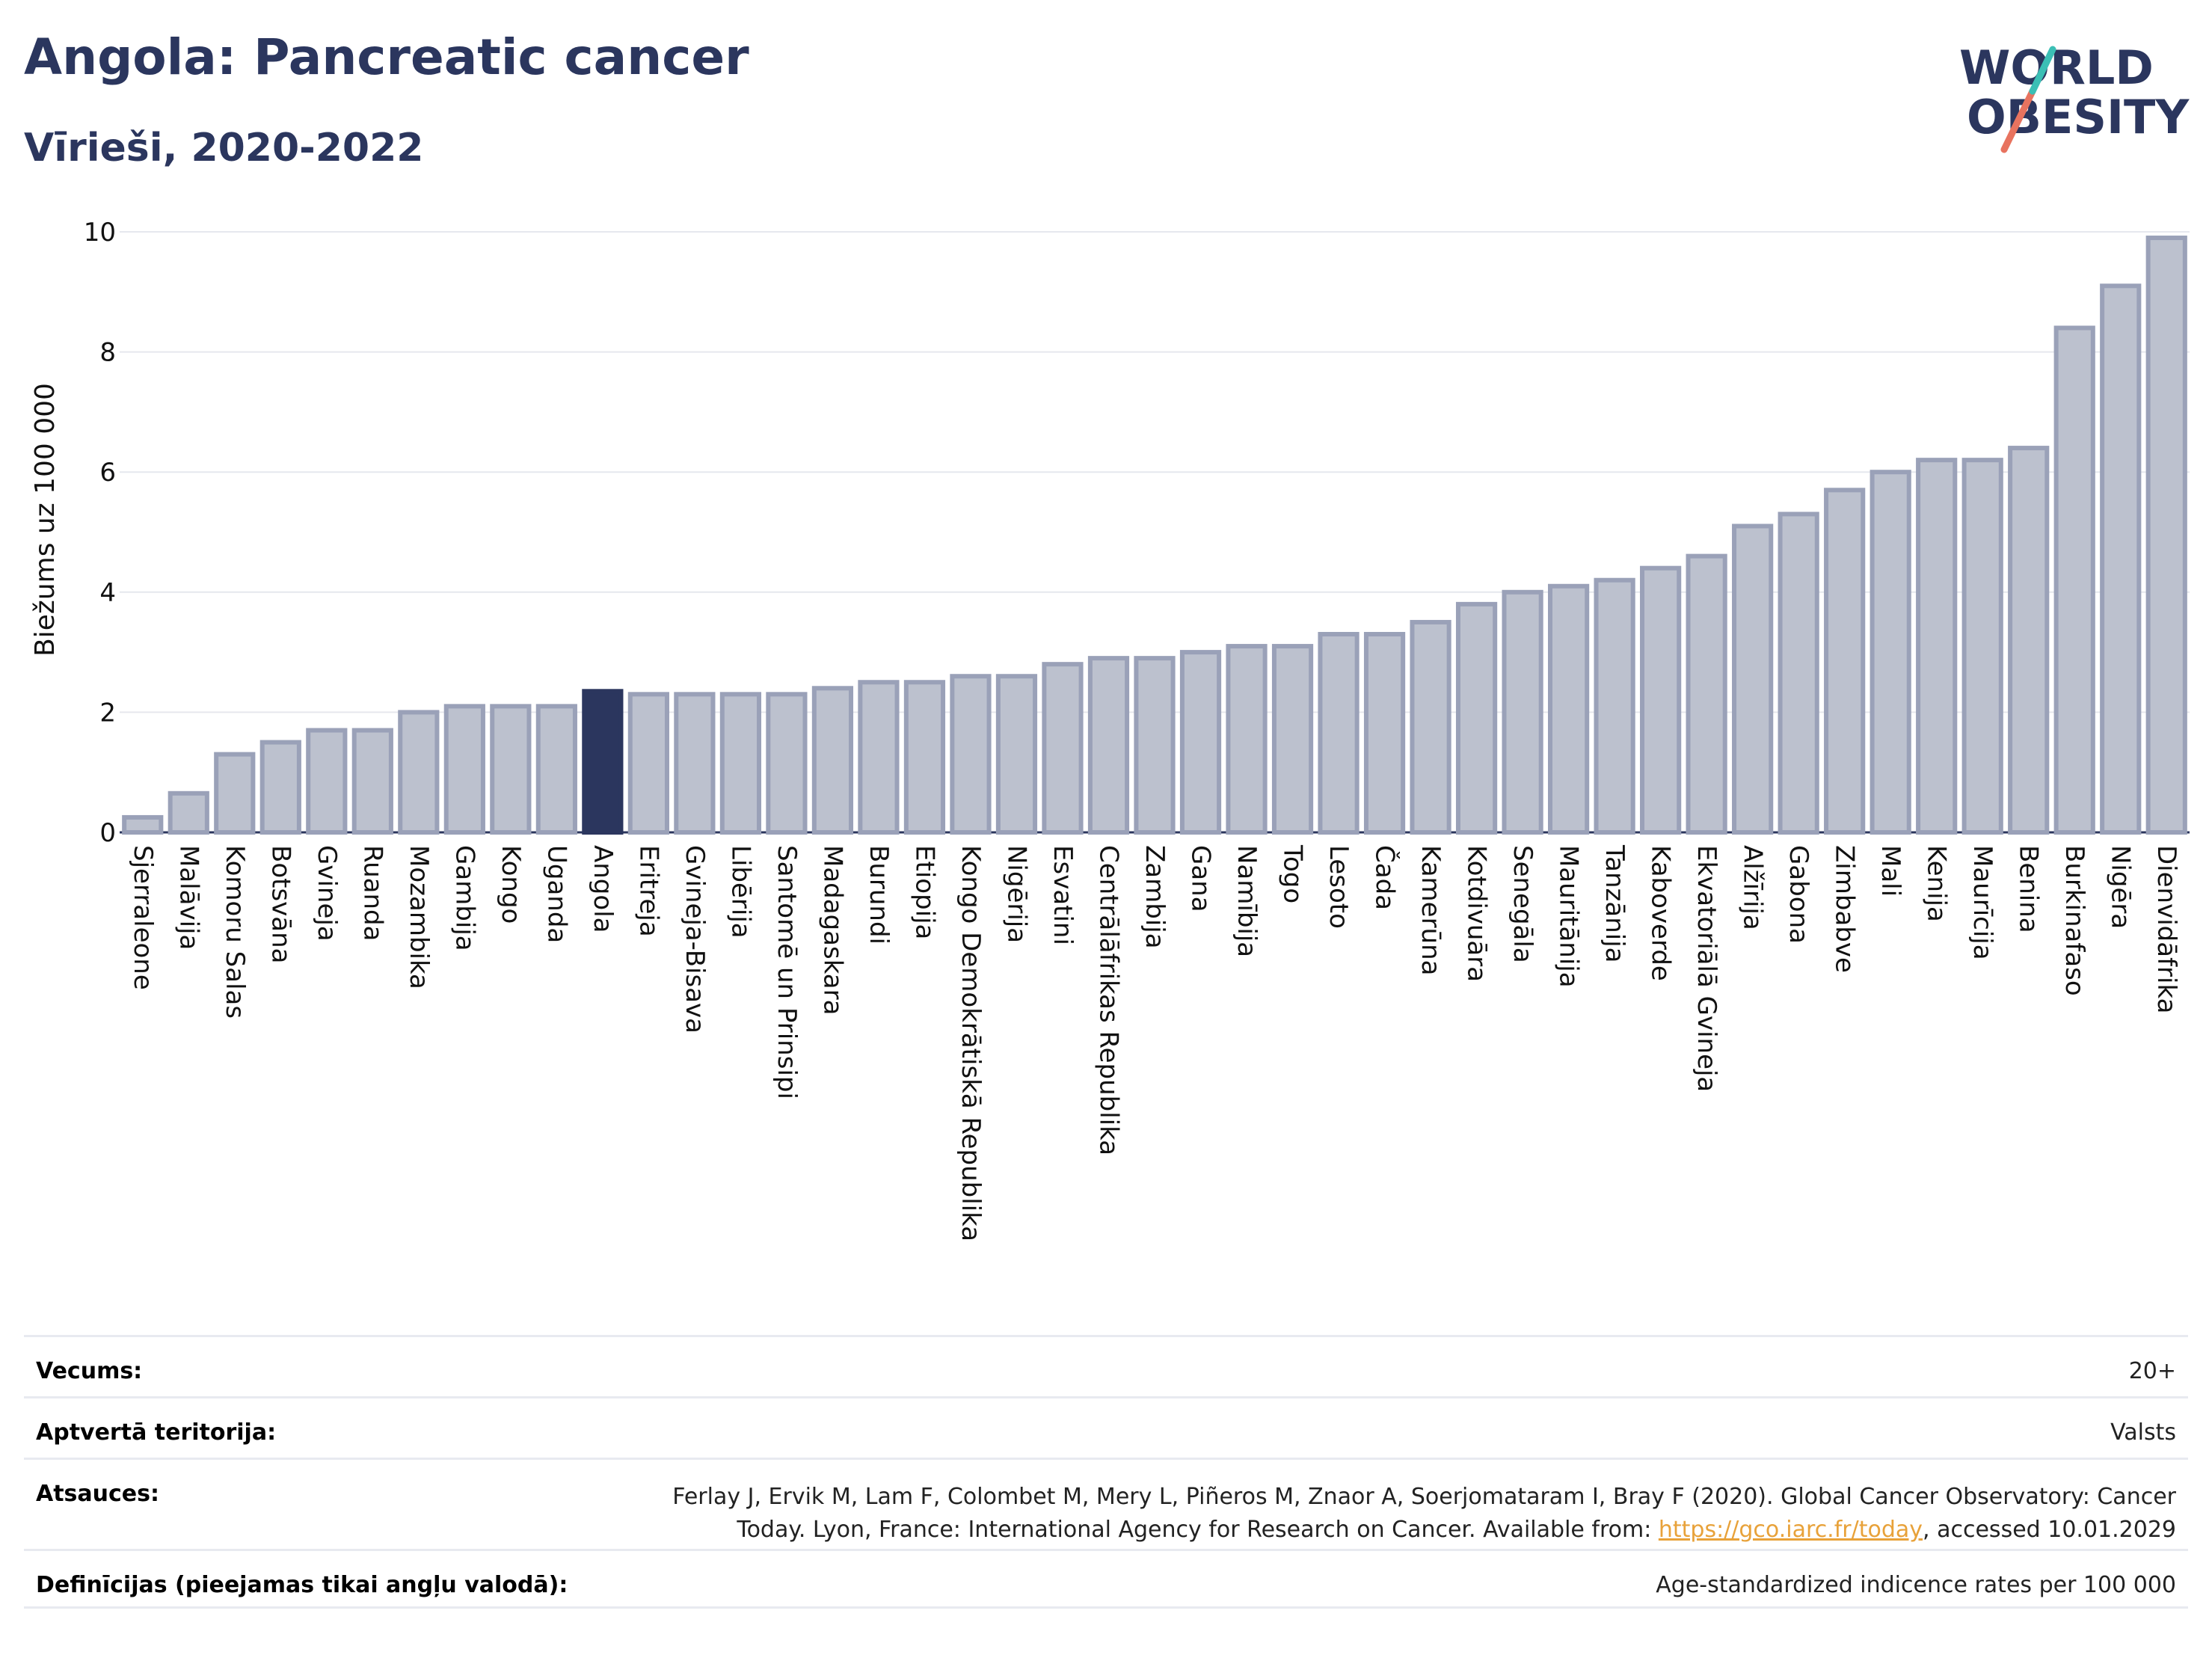 This screenshot has height=1655, width=2212. I want to click on x-tick-label: Nigērija, so click(1016, 894).